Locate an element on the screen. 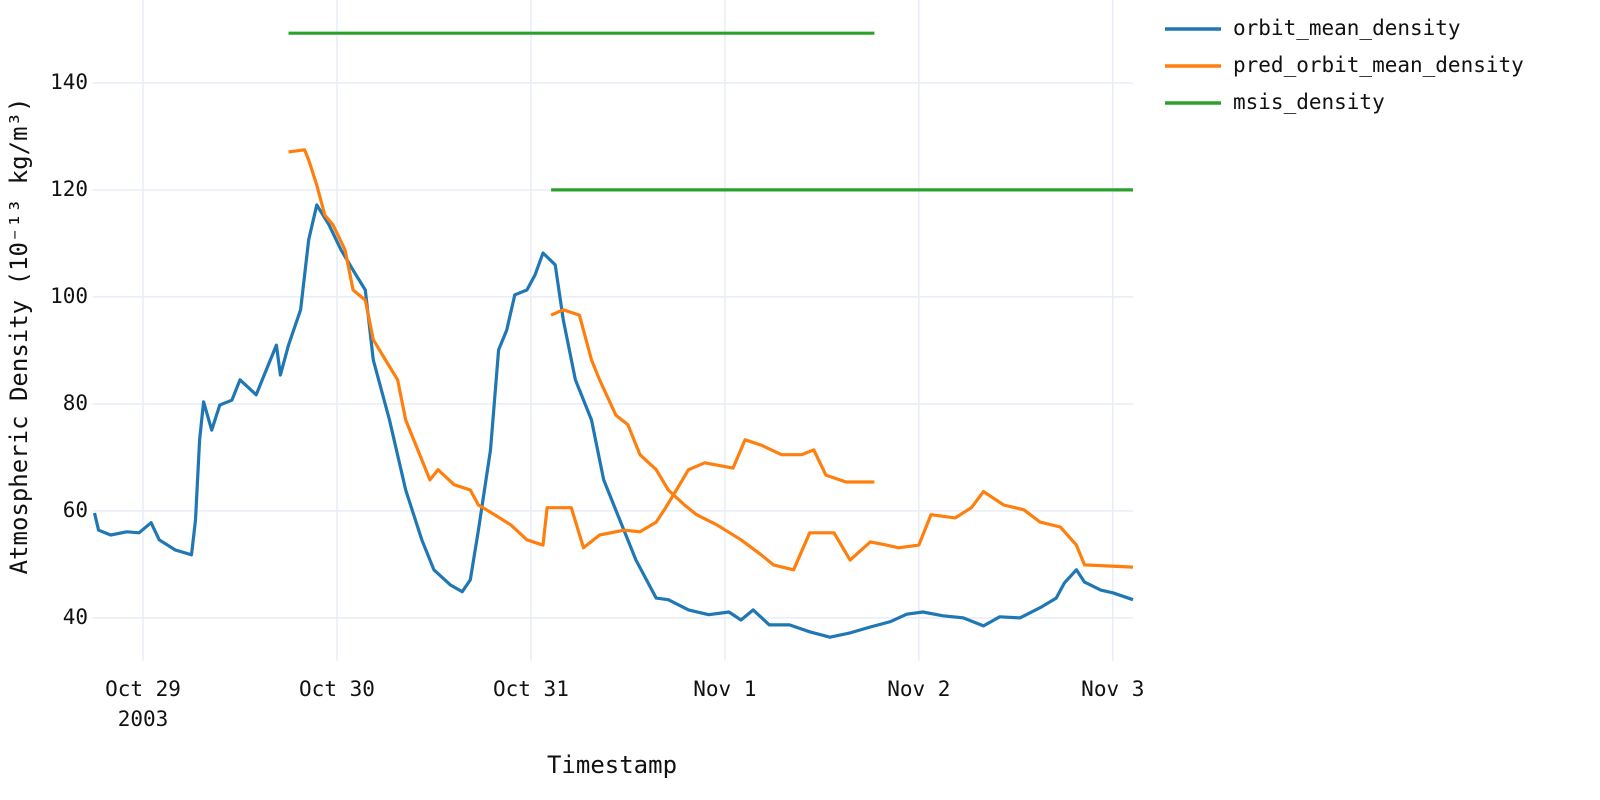  y-tick-label: 40 is located at coordinates (75, 617).